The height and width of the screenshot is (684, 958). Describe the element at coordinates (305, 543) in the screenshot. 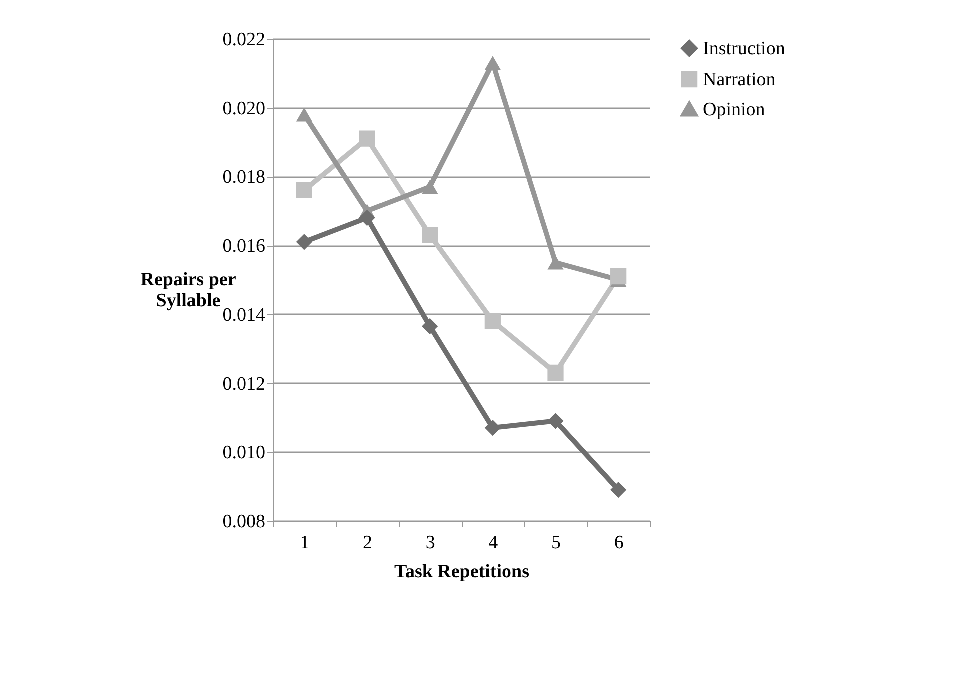

I see `x-tick-label: 1` at that location.